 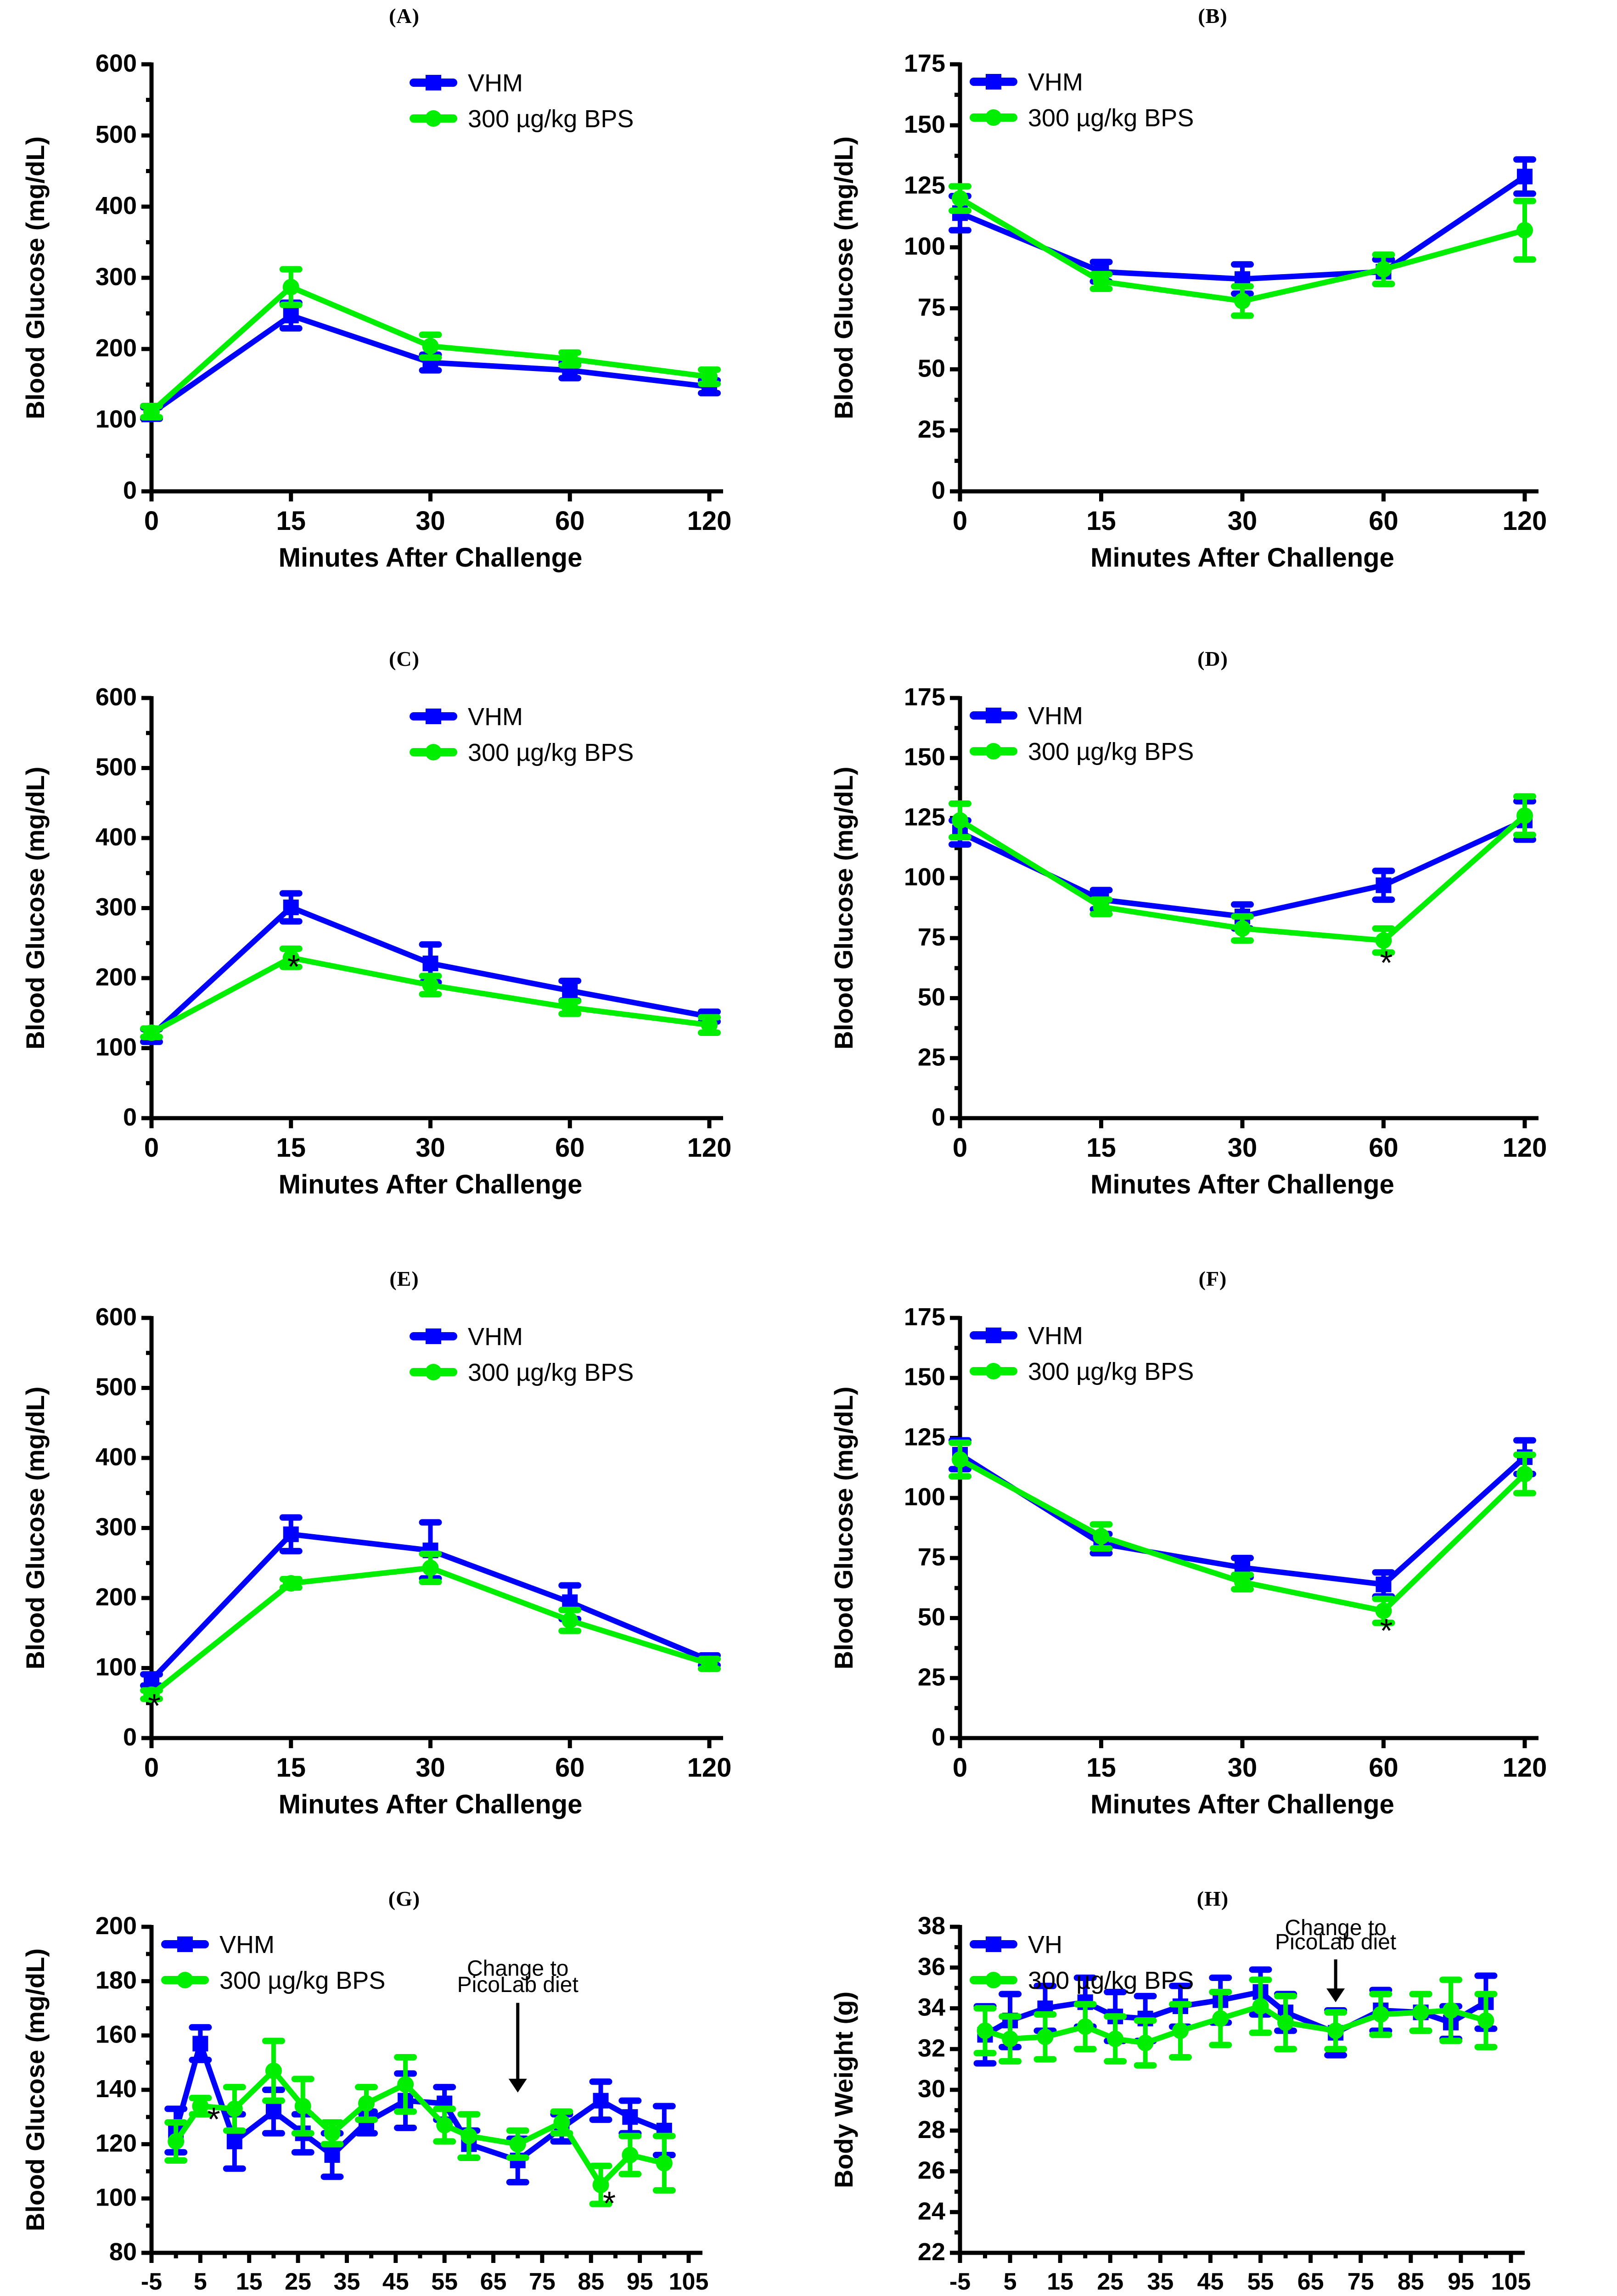 I want to click on panel-label-D: (D), so click(x=1213, y=658).